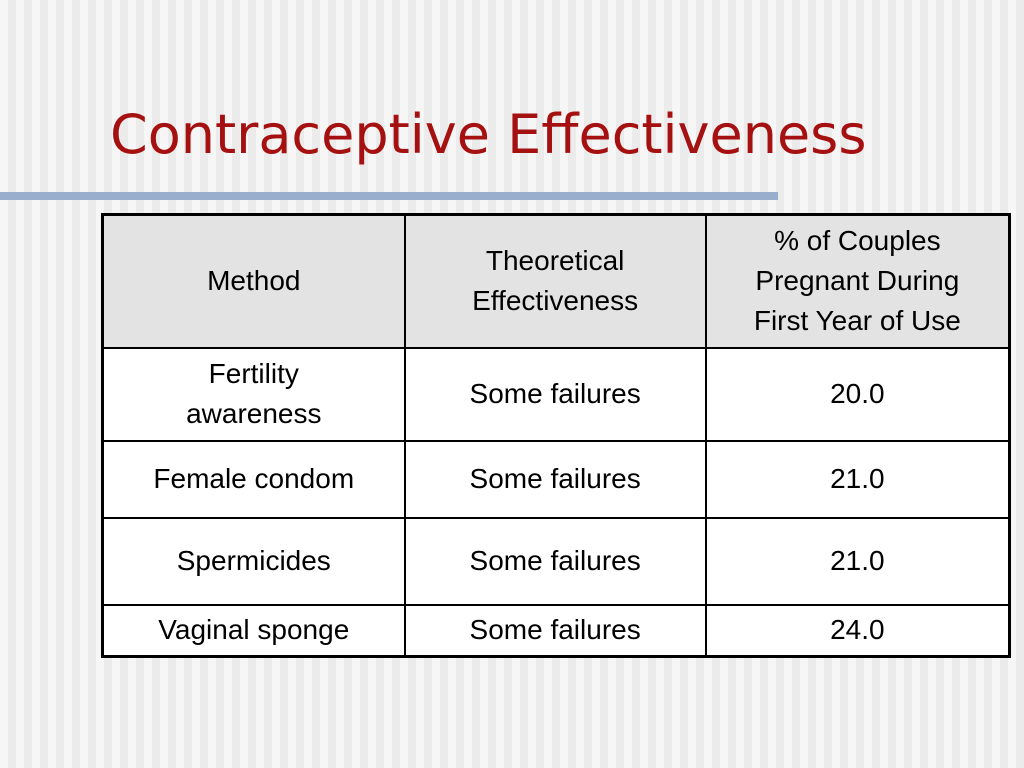  I want to click on table-row: Spermicides Some failures 21.0, so click(556, 561).